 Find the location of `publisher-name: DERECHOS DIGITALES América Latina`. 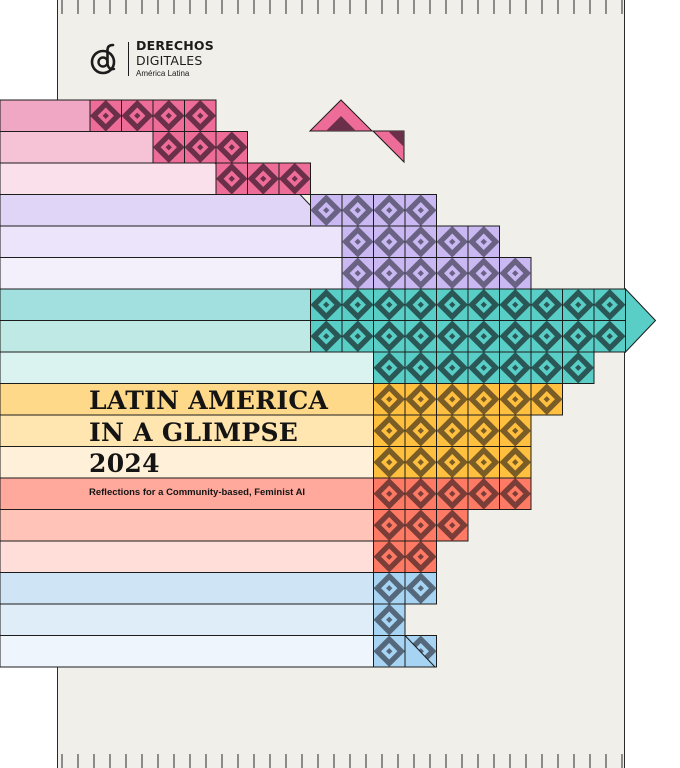

publisher-name: DERECHOS DIGITALES América Latina is located at coordinates (175, 58).